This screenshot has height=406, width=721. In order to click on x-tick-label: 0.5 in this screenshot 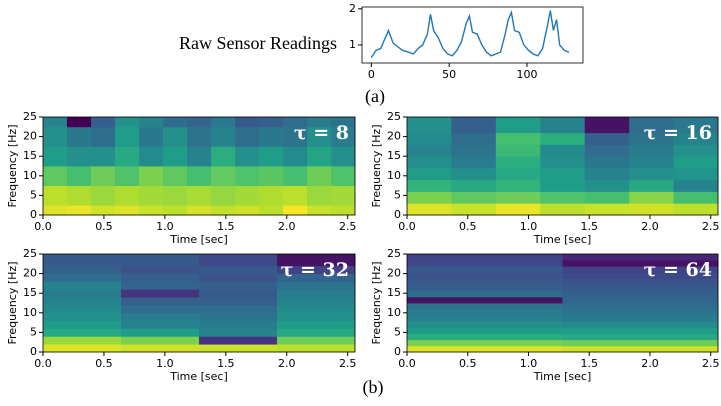, I will do `click(468, 226)`.